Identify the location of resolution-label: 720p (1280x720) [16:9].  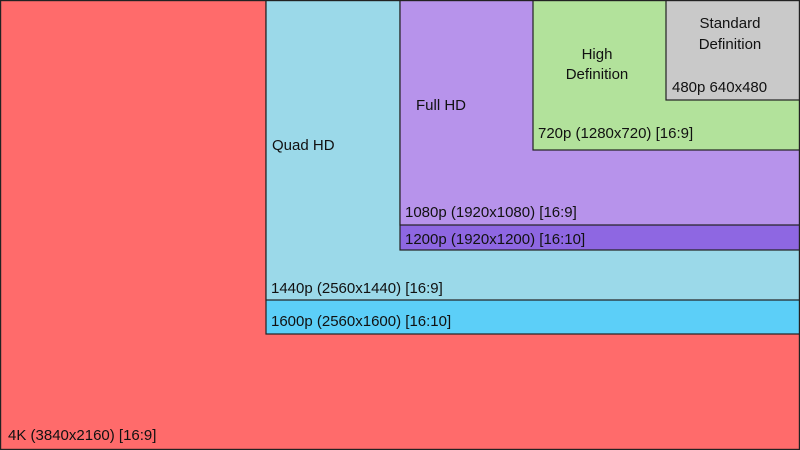
(615, 133).